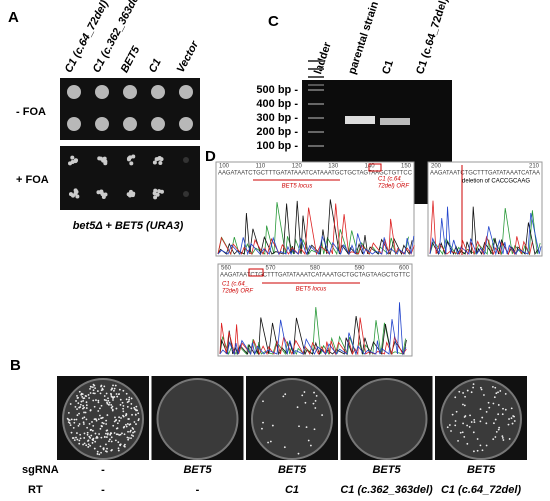 The height and width of the screenshot is (501, 550). I want to click on highlight-box, so click(375, 167).